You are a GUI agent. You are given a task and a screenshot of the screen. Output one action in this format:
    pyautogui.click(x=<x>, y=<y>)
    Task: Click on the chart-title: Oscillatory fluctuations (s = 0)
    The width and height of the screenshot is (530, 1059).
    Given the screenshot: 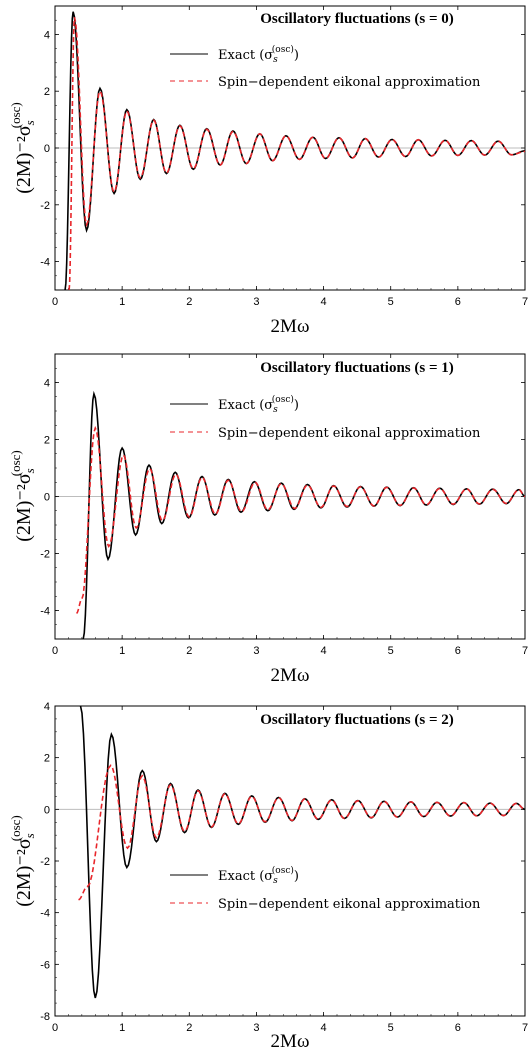 What is the action you would take?
    pyautogui.click(x=357, y=19)
    